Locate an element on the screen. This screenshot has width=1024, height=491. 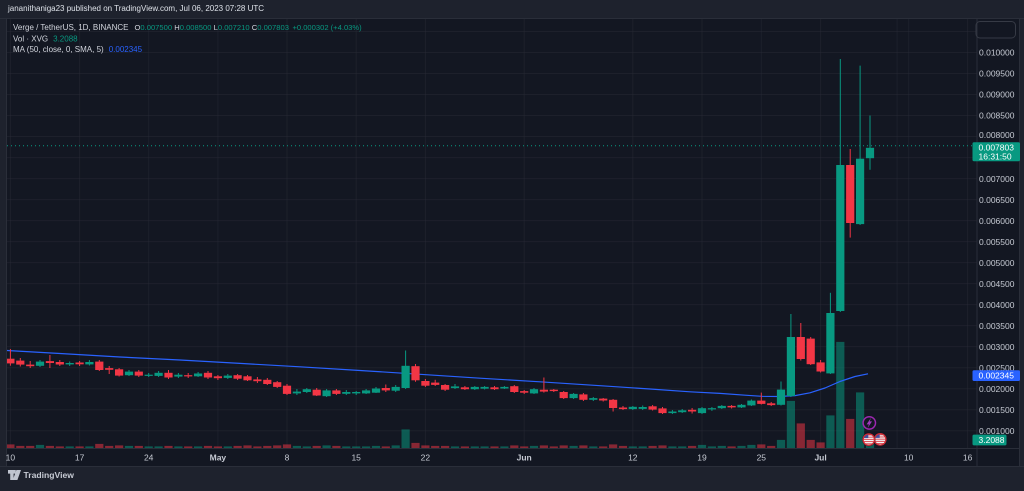
svg-text: 17 is located at coordinates (80, 458).